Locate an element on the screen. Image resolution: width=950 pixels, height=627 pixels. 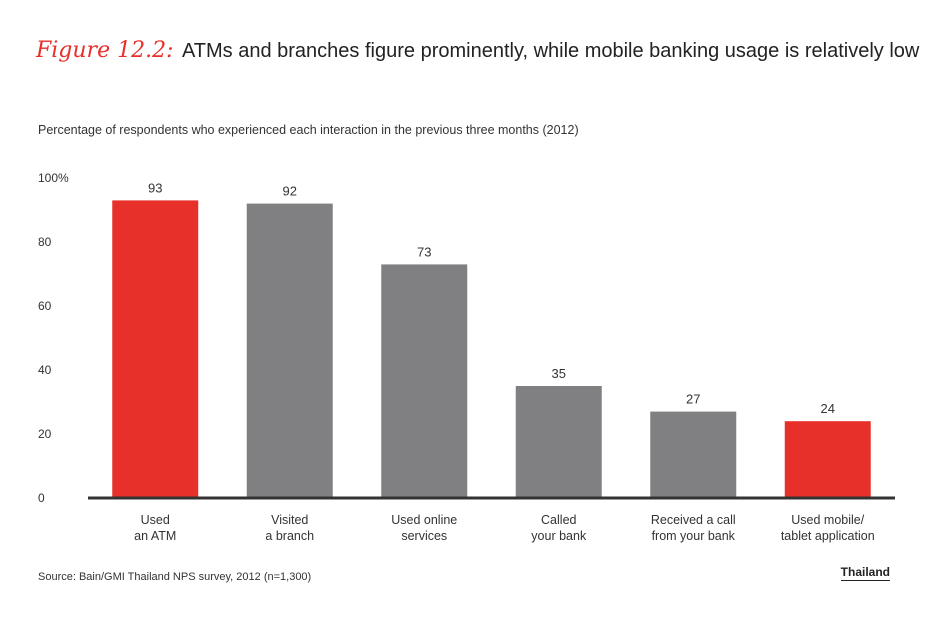
x-category-label: Visited is located at coordinates (289, 520).